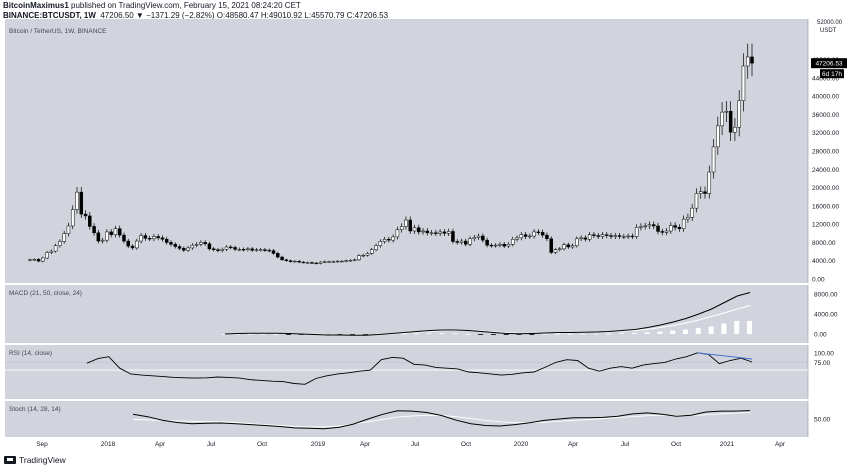 The width and height of the screenshot is (850, 470). I want to click on x-axis-label: Apr, so click(365, 444).